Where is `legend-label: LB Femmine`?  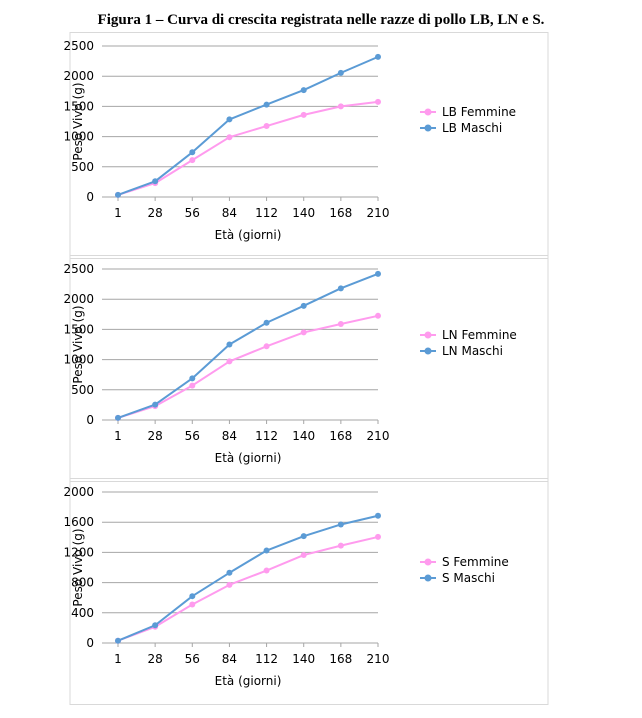 legend-label: LB Femmine is located at coordinates (479, 112).